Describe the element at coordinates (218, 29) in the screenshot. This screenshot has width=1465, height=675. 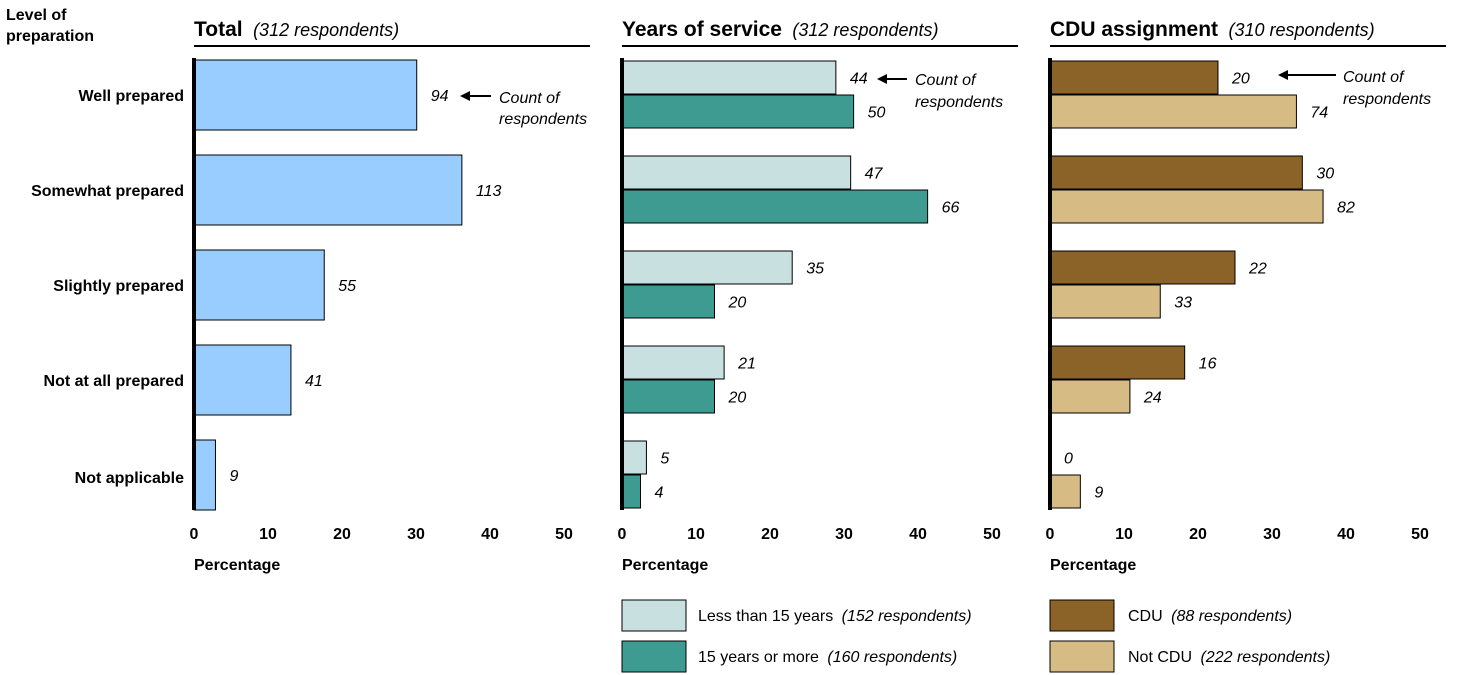
I see `panel-title-main: Total` at that location.